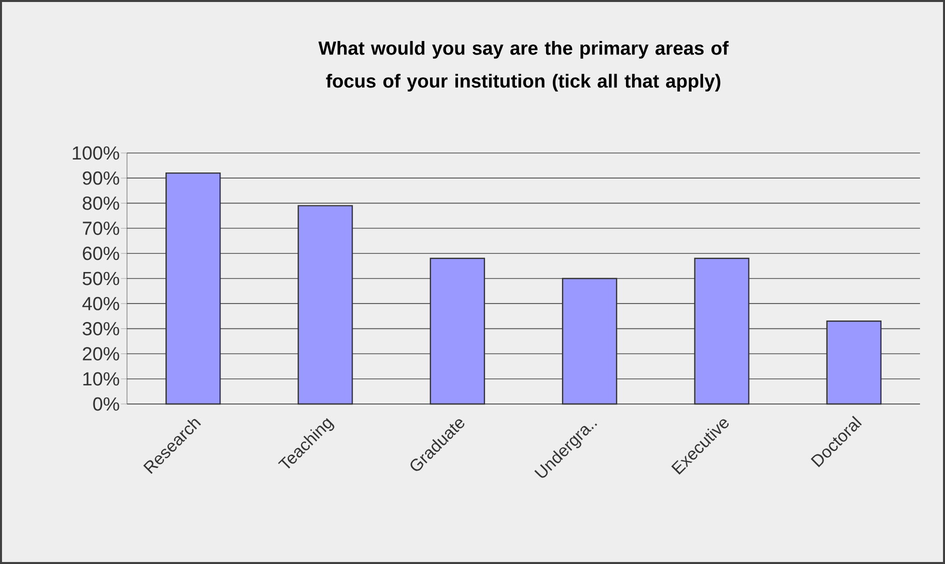 This screenshot has width=945, height=564. Describe the element at coordinates (101, 353) in the screenshot. I see `y-tick-label: 20%` at that location.